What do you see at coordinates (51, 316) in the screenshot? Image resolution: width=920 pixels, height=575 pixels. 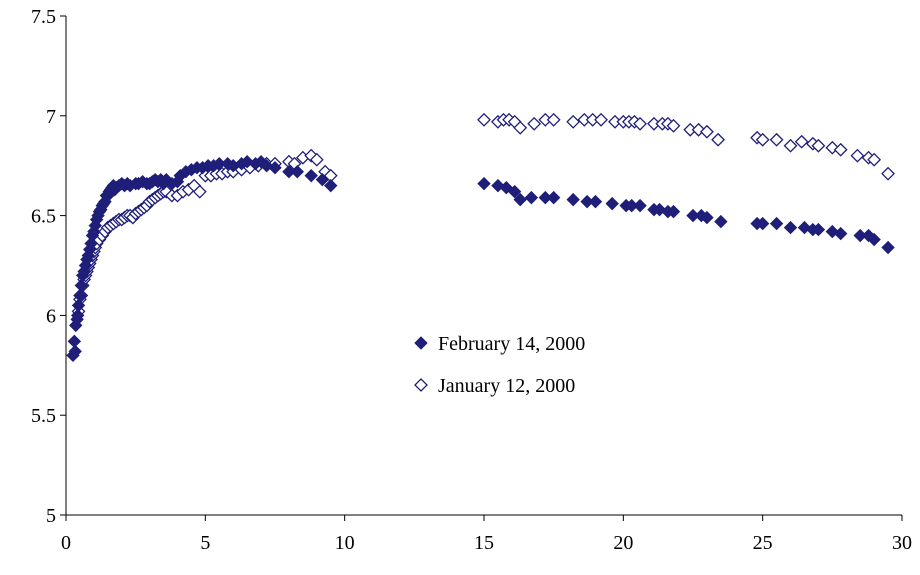 I see `y-tick-label: 6` at bounding box center [51, 316].